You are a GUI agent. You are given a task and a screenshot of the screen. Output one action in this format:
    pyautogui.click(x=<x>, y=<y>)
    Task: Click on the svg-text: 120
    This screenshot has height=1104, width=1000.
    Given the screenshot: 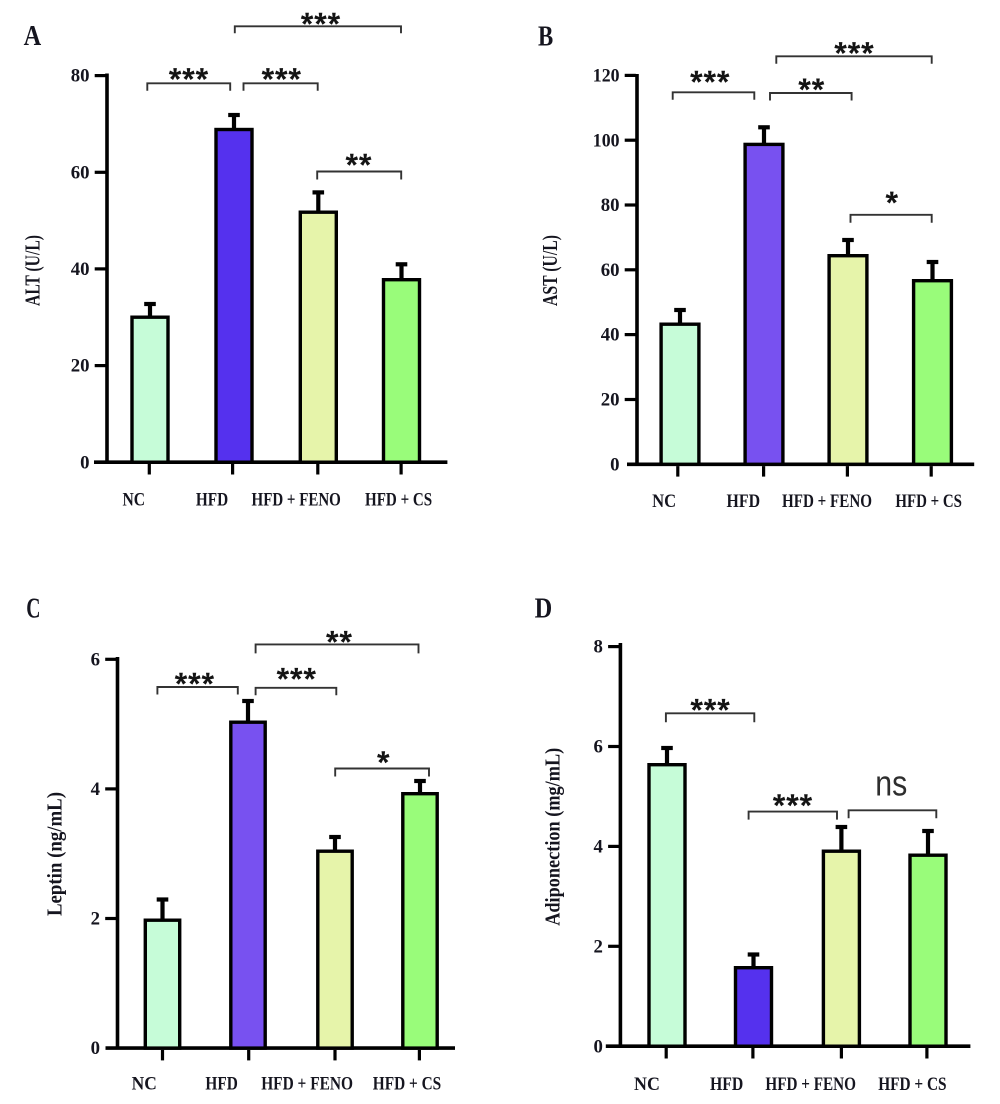 What is the action you would take?
    pyautogui.click(x=606, y=76)
    